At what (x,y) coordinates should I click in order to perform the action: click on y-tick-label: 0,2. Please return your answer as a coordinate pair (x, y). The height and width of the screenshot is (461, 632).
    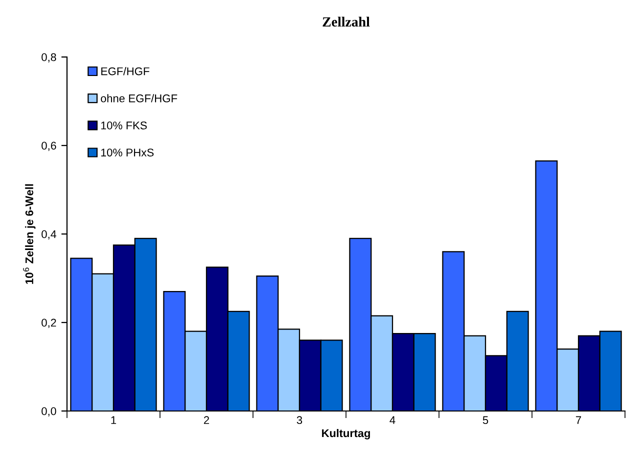
    Looking at the image, I should click on (49, 323).